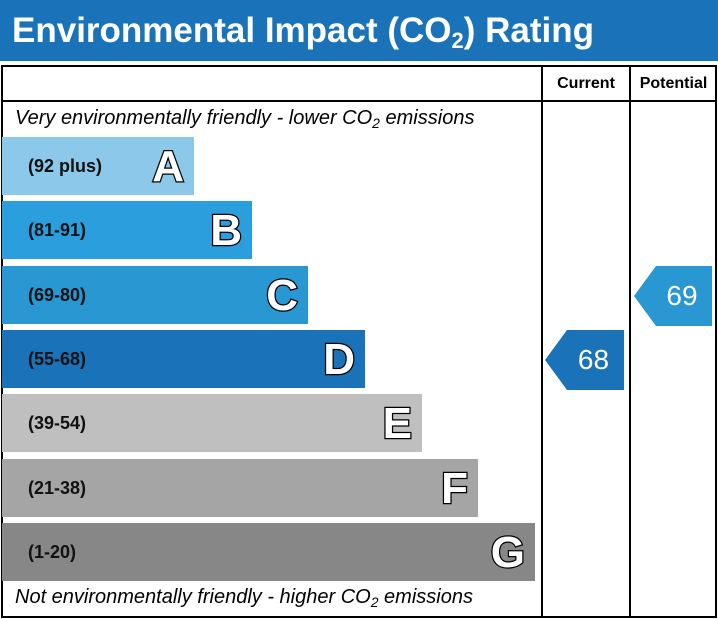  Describe the element at coordinates (57, 359) in the screenshot. I see `band-range-label: (55-68)` at that location.